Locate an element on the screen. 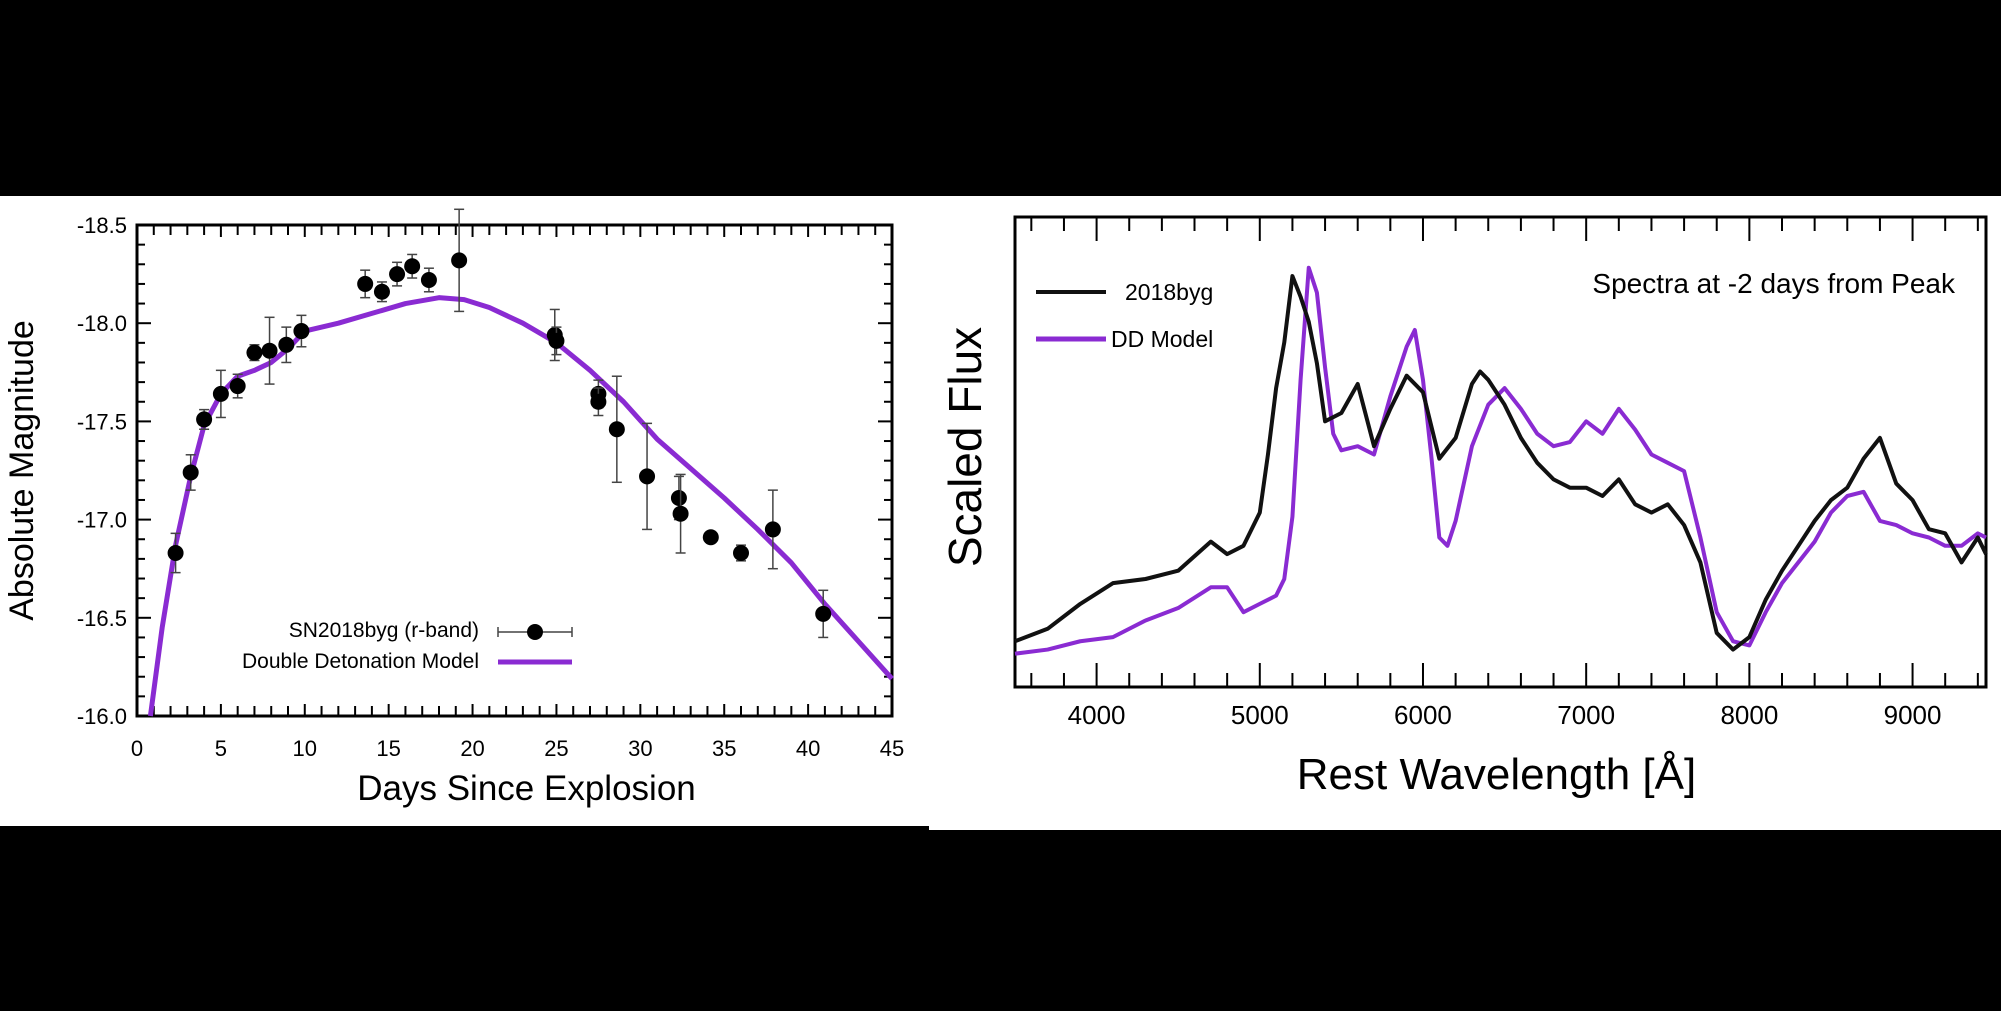 The width and height of the screenshot is (2001, 1011). y-tick-label: -16.5 is located at coordinates (102, 618).